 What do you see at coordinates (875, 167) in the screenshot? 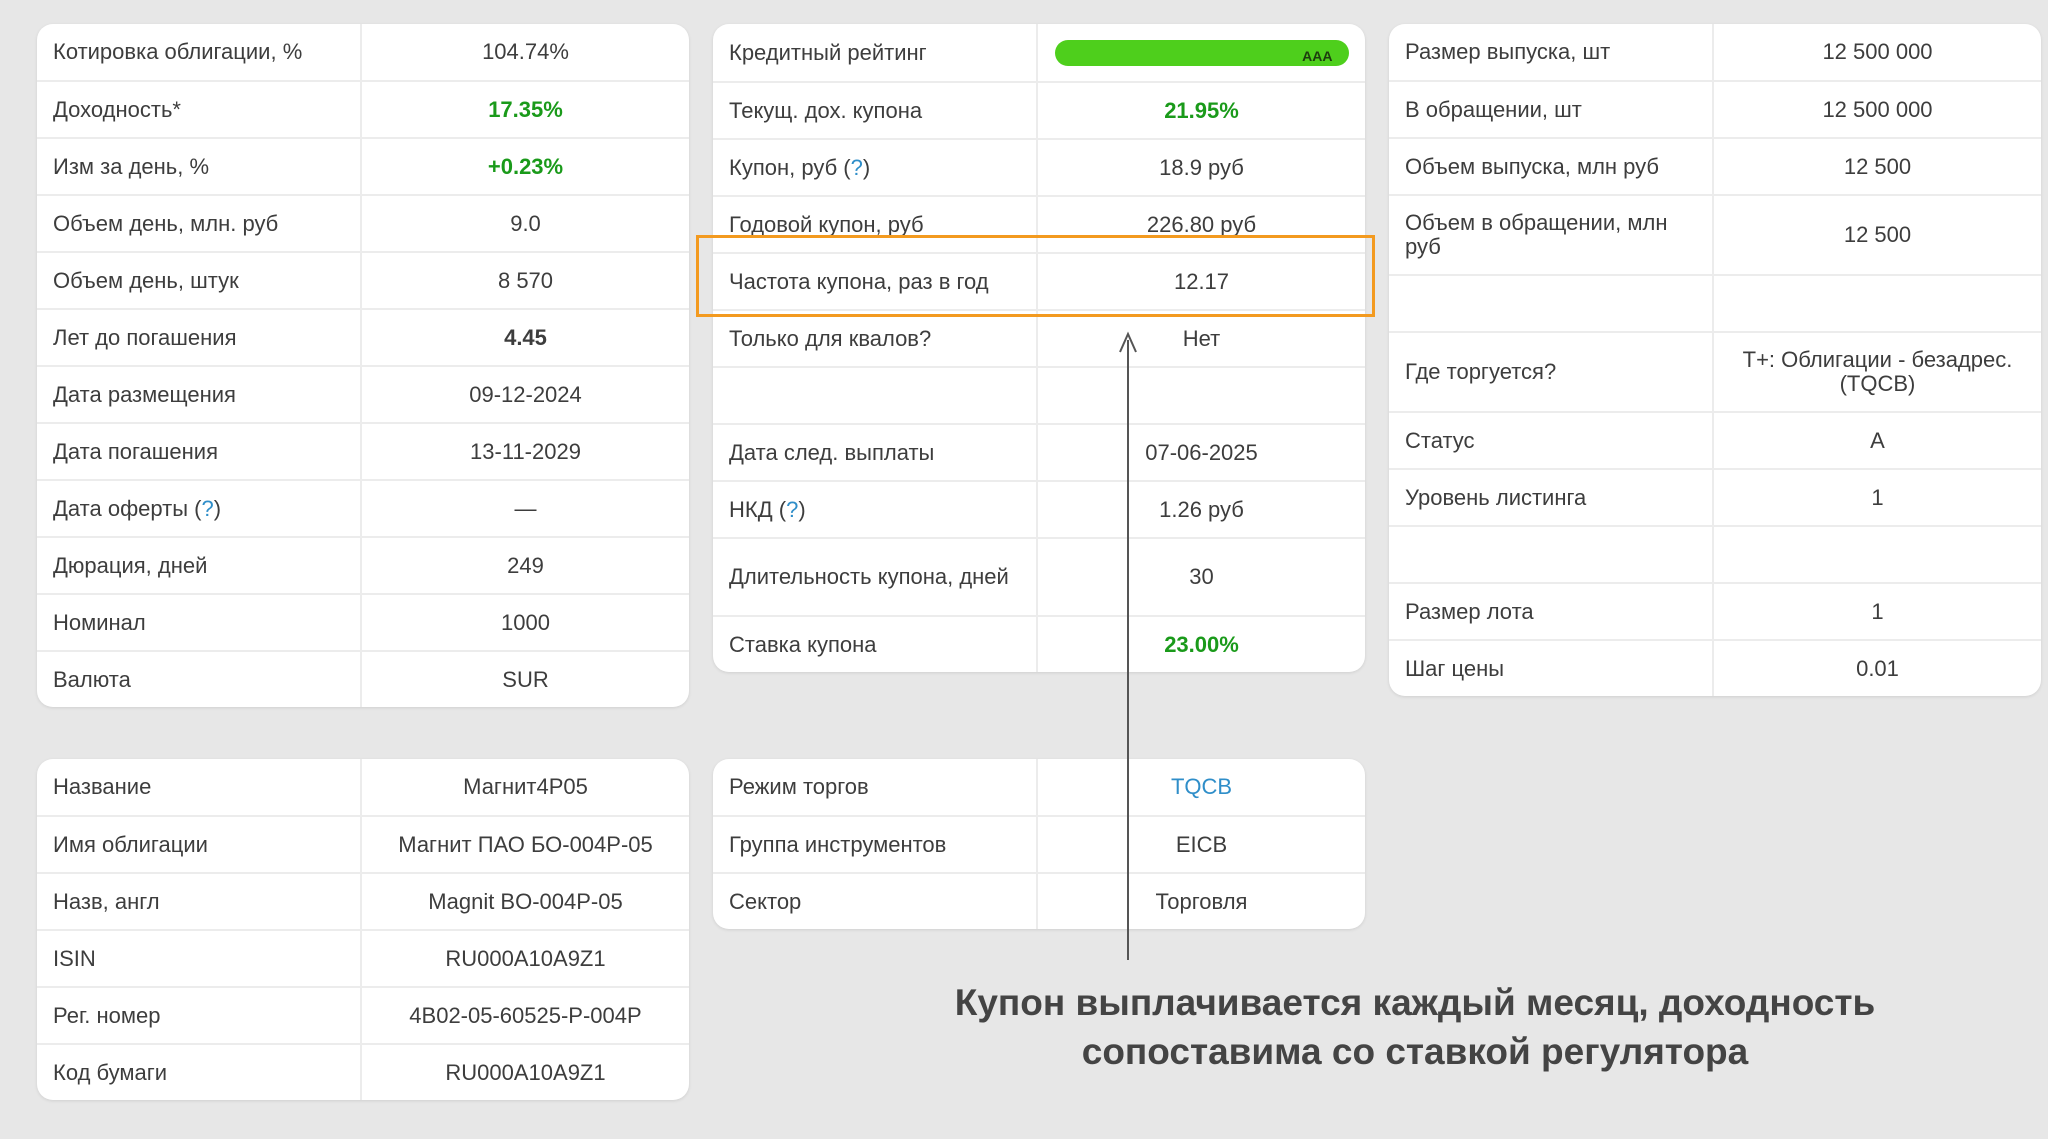
I see `row-label: Купон, руб (?)` at bounding box center [875, 167].